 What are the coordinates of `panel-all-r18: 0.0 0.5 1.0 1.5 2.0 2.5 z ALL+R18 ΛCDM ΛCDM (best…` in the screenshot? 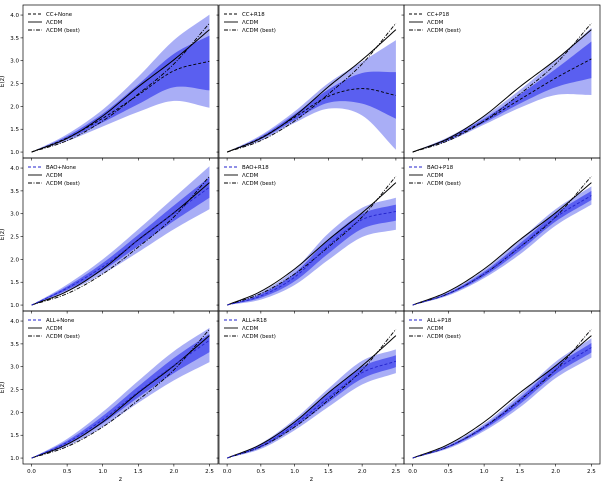 It's located at (310, 396).